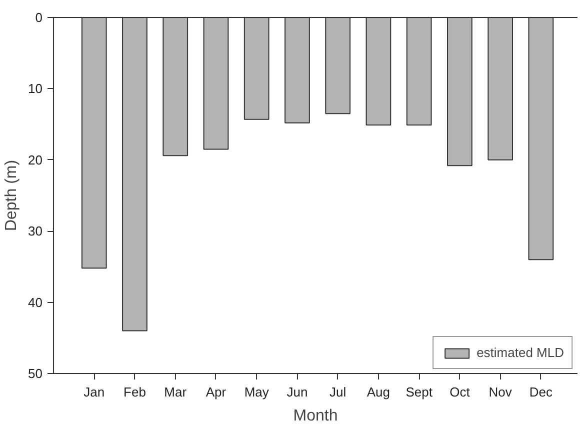 This screenshot has width=580, height=427. Describe the element at coordinates (39, 17) in the screenshot. I see `y-tick-label: 0` at that location.